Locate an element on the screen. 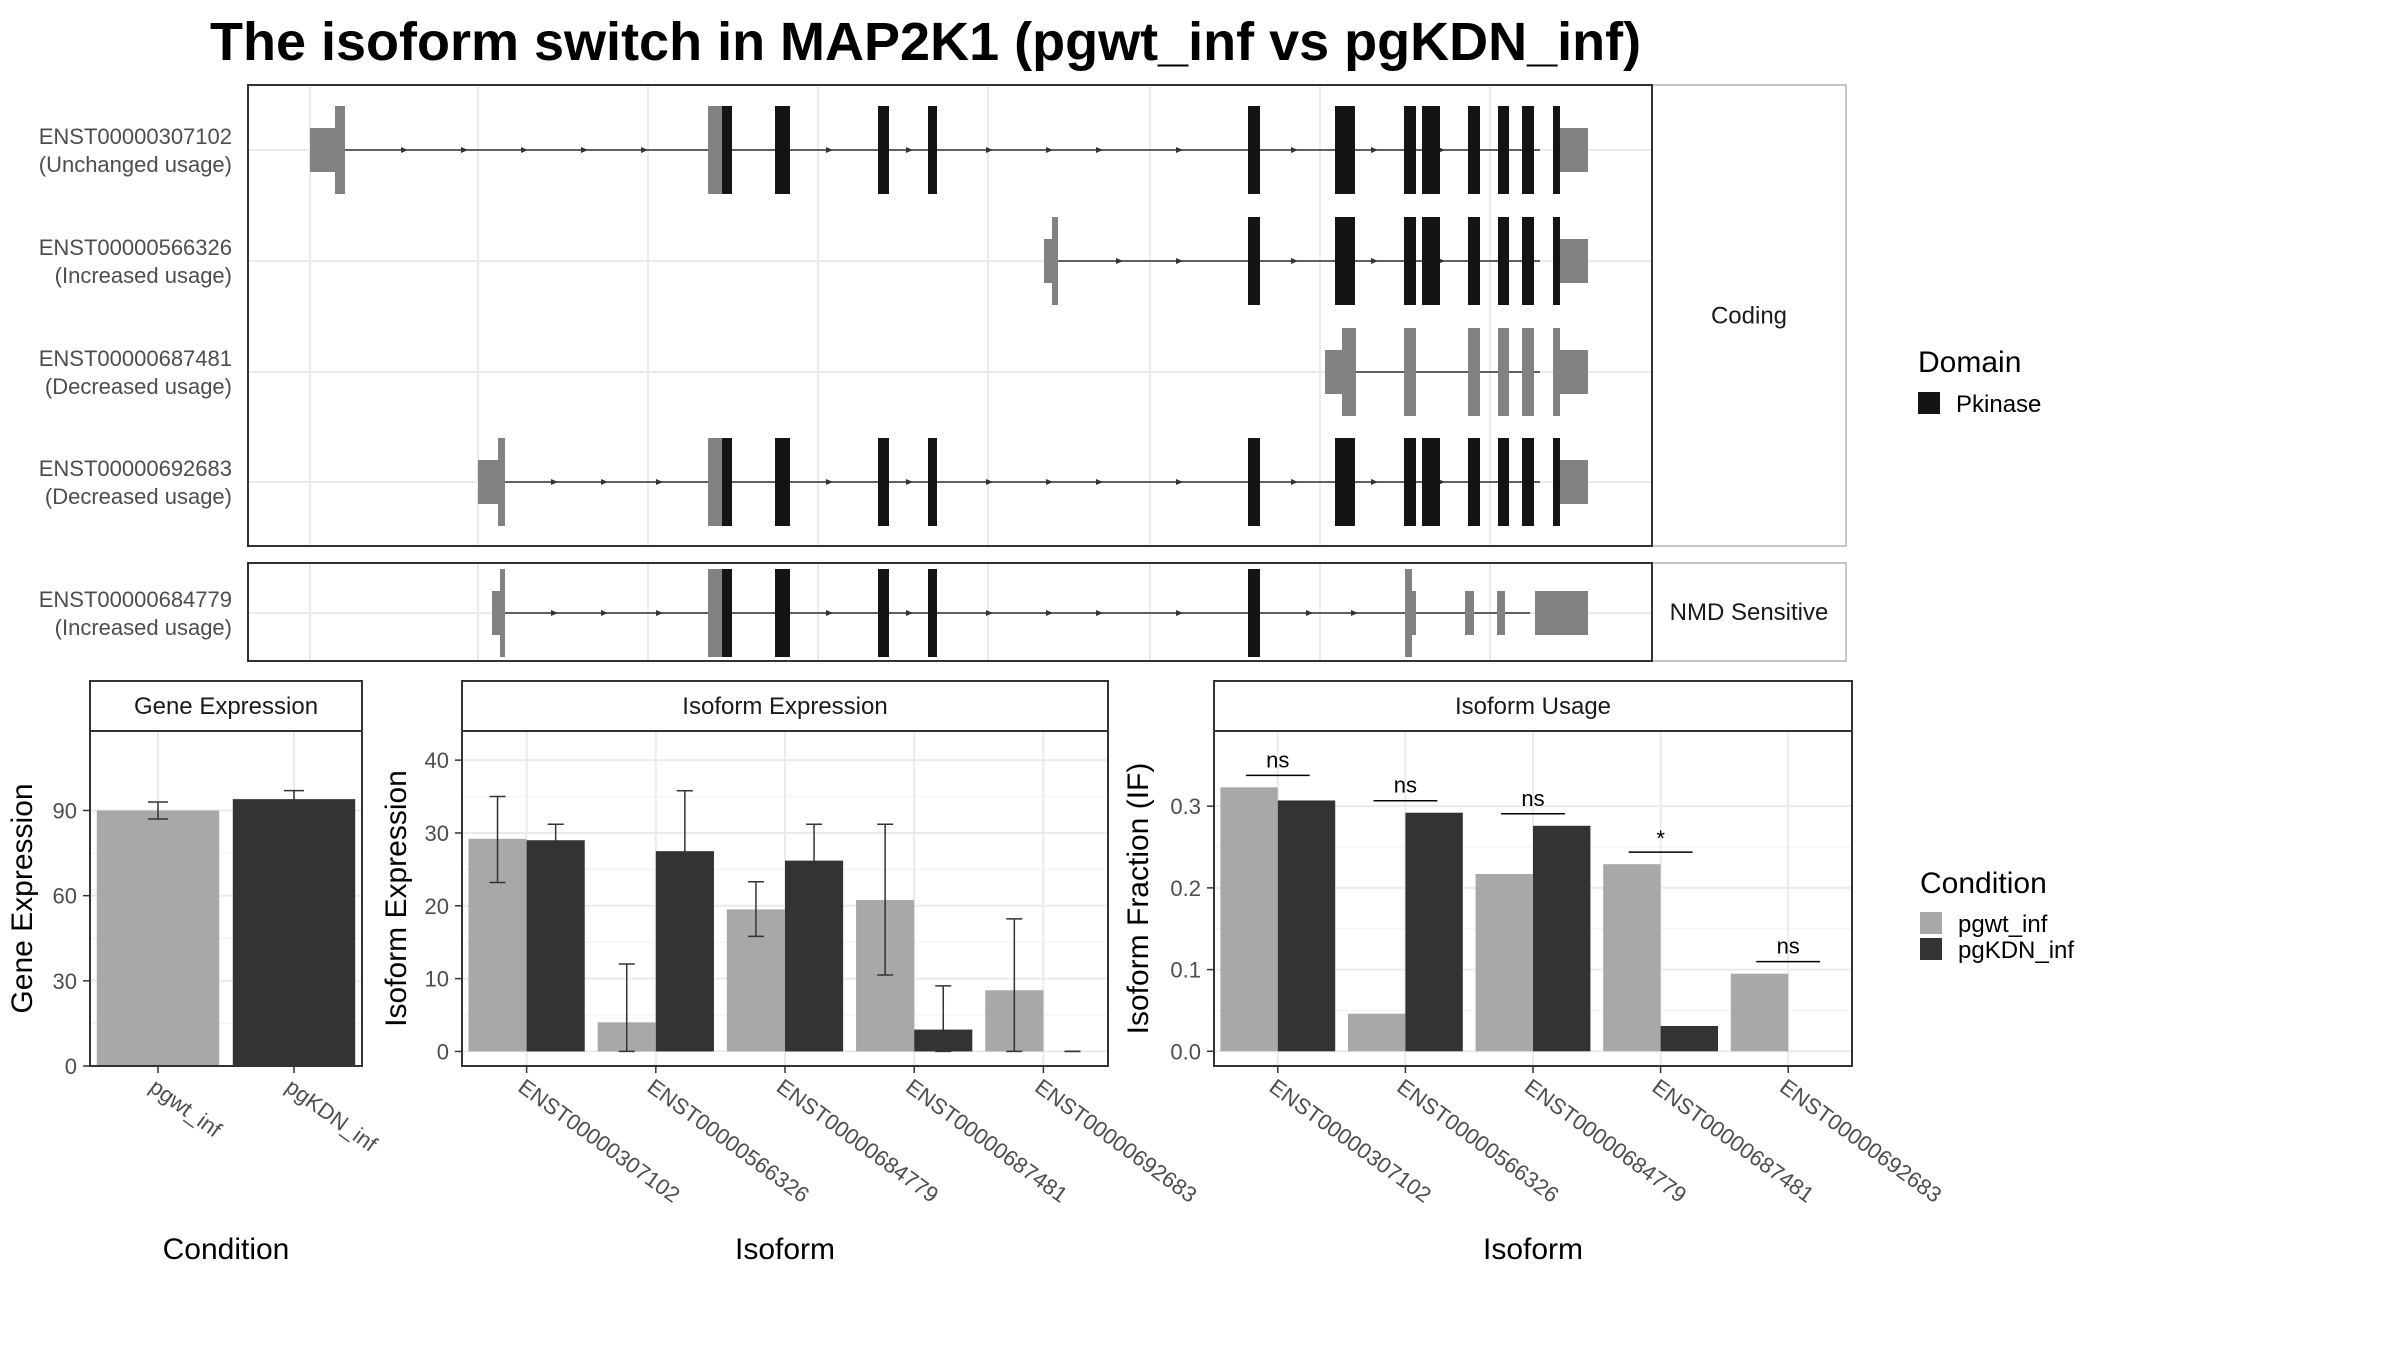 The image size is (2400, 1350). y-axis-title: Isoform Expression is located at coordinates (396, 898).